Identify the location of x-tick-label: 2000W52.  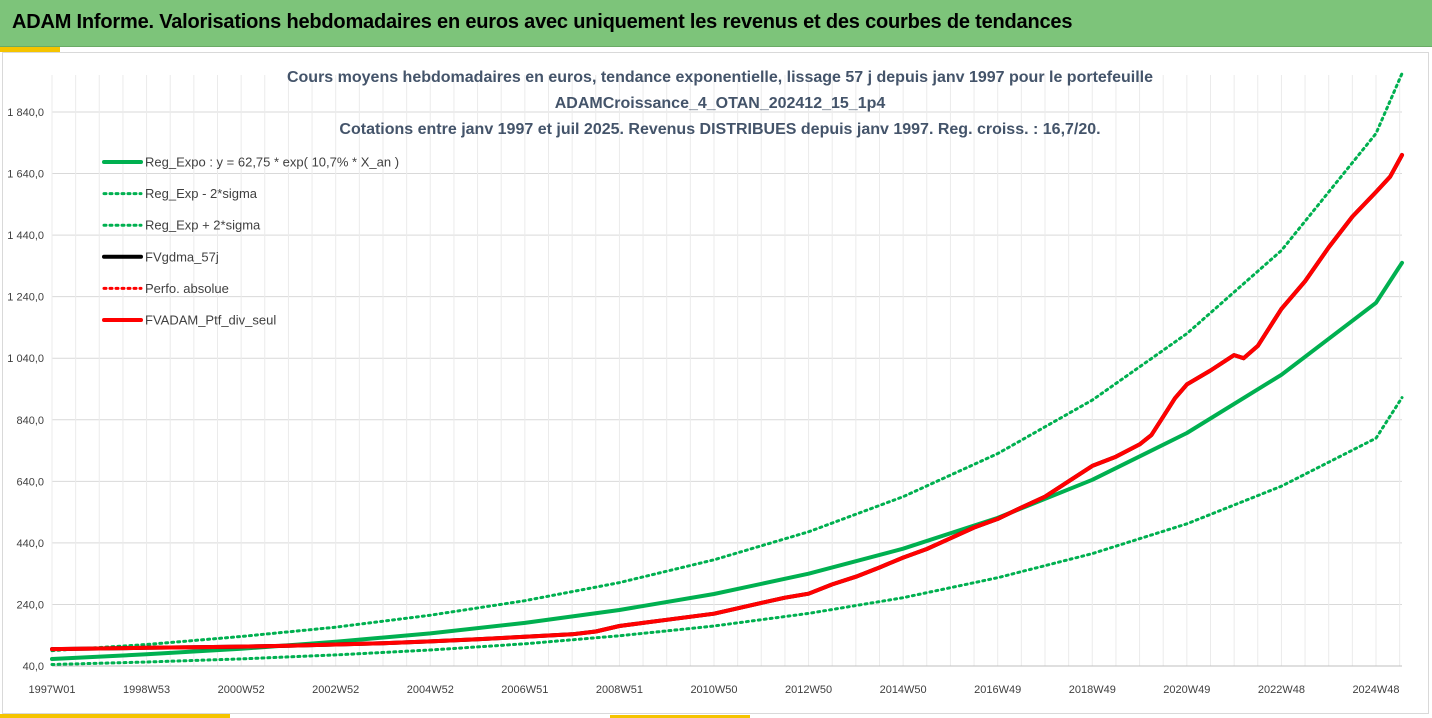
(241, 690).